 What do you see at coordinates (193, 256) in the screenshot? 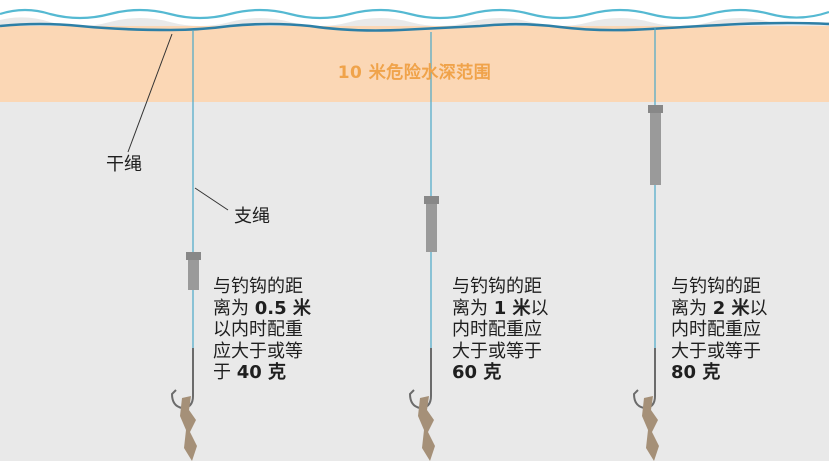
I see `sinker-1-cap` at bounding box center [193, 256].